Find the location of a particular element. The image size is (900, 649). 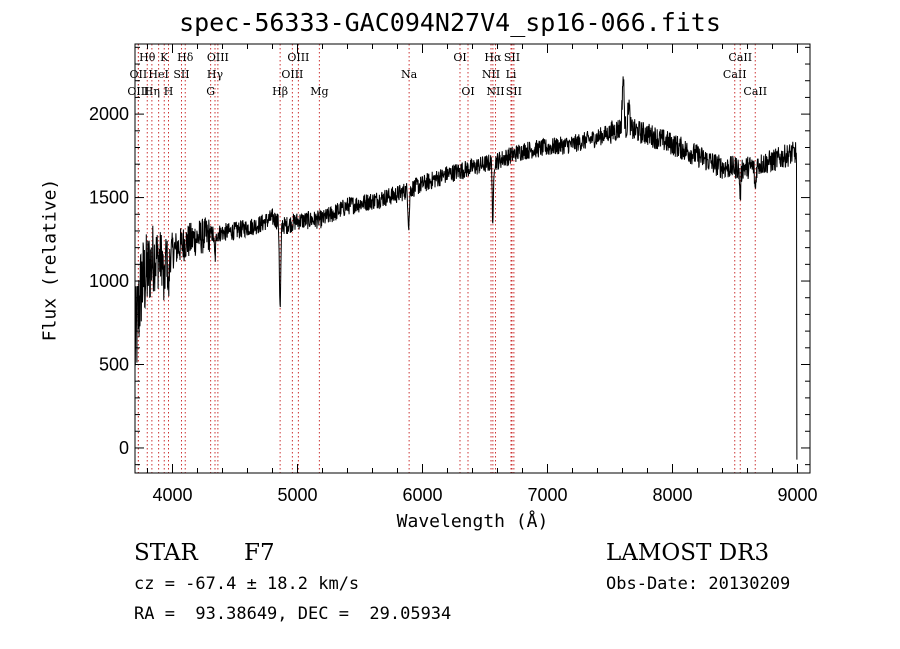

line-marker-label-11: G is located at coordinates (210, 91).